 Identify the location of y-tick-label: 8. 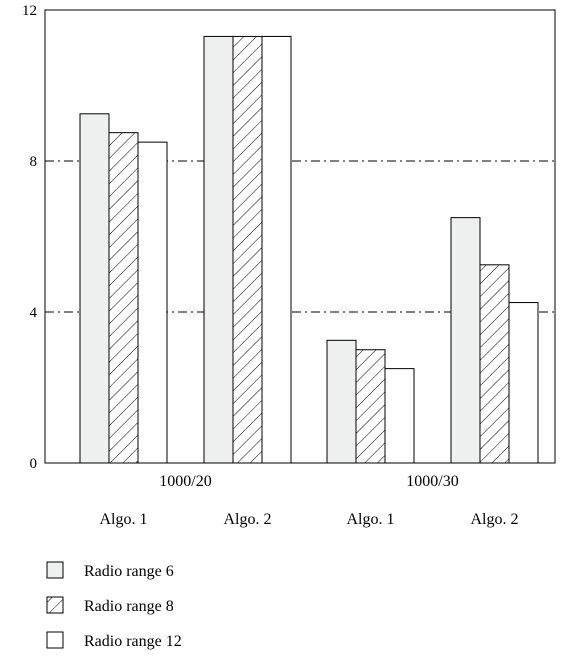
(34, 162).